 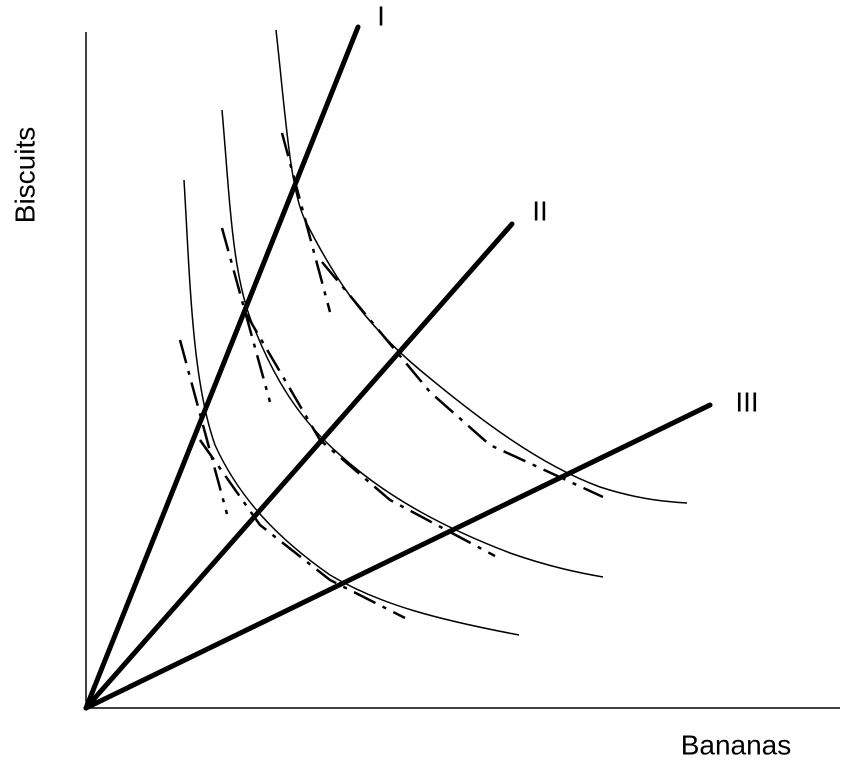 What do you see at coordinates (540, 210) in the screenshot?
I see `ray-label: II` at bounding box center [540, 210].